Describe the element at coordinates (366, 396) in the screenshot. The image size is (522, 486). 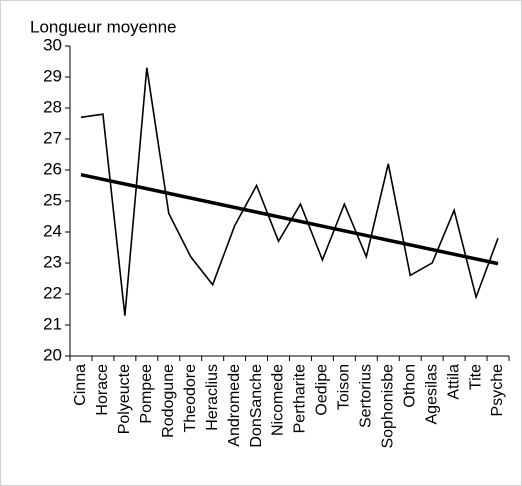
I see `x-tick-label: Sertorius` at that location.